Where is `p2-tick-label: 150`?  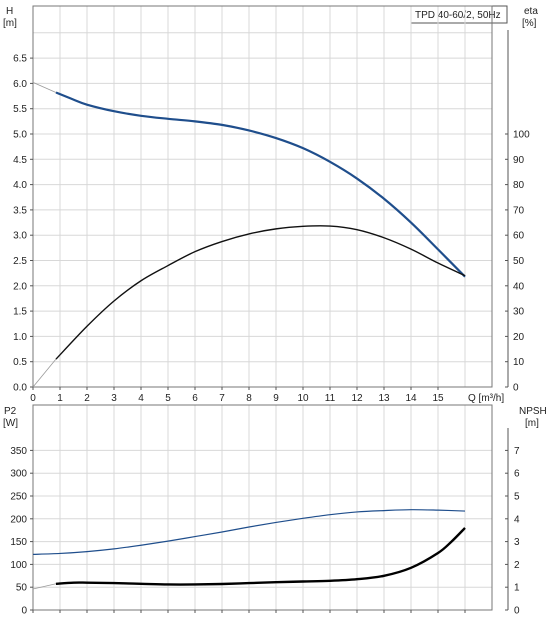 p2-tick-label: 150 is located at coordinates (18, 542).